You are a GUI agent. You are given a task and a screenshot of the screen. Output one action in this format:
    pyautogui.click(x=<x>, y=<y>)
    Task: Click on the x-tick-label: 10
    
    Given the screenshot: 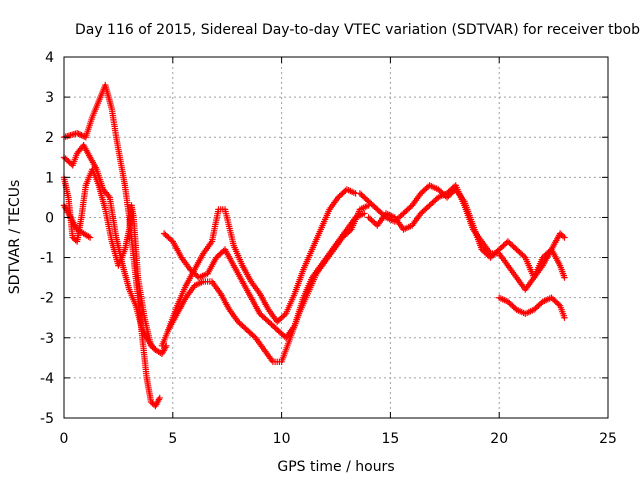 What is the action you would take?
    pyautogui.click(x=282, y=439)
    